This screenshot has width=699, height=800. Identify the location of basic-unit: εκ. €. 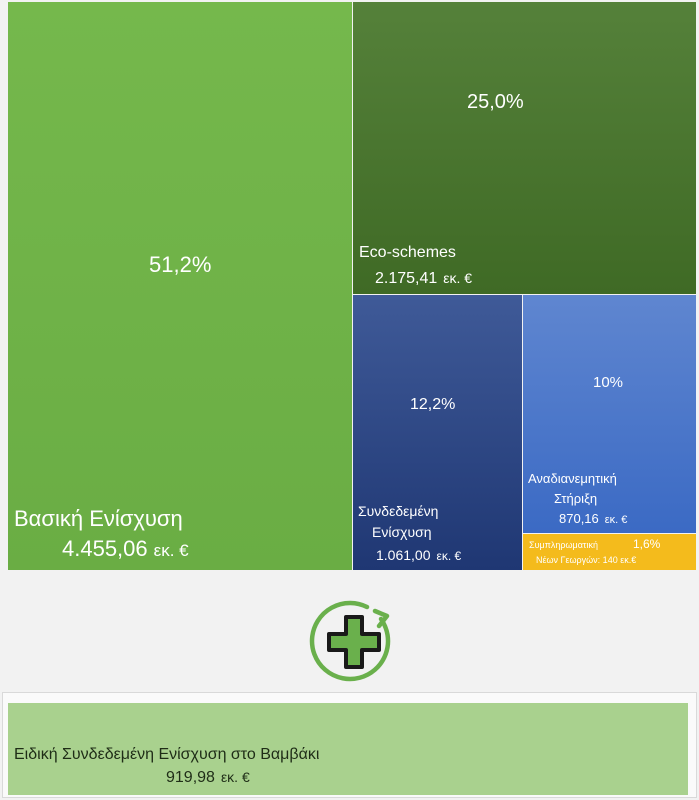
(171, 550).